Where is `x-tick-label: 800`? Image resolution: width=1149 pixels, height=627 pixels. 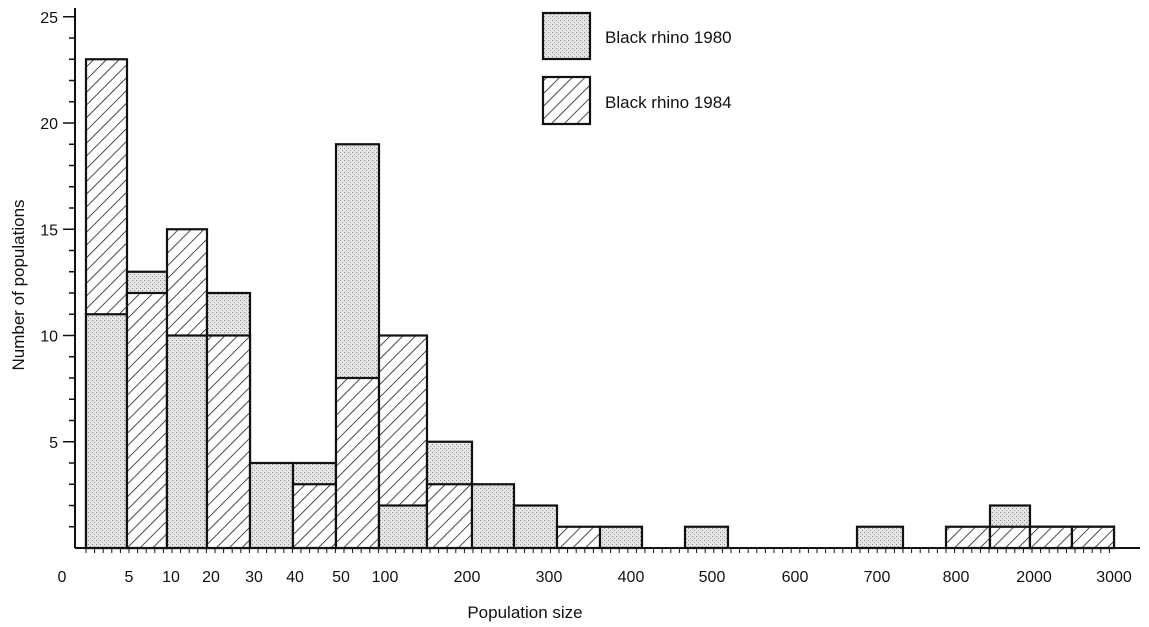 x-tick-label: 800 is located at coordinates (956, 577).